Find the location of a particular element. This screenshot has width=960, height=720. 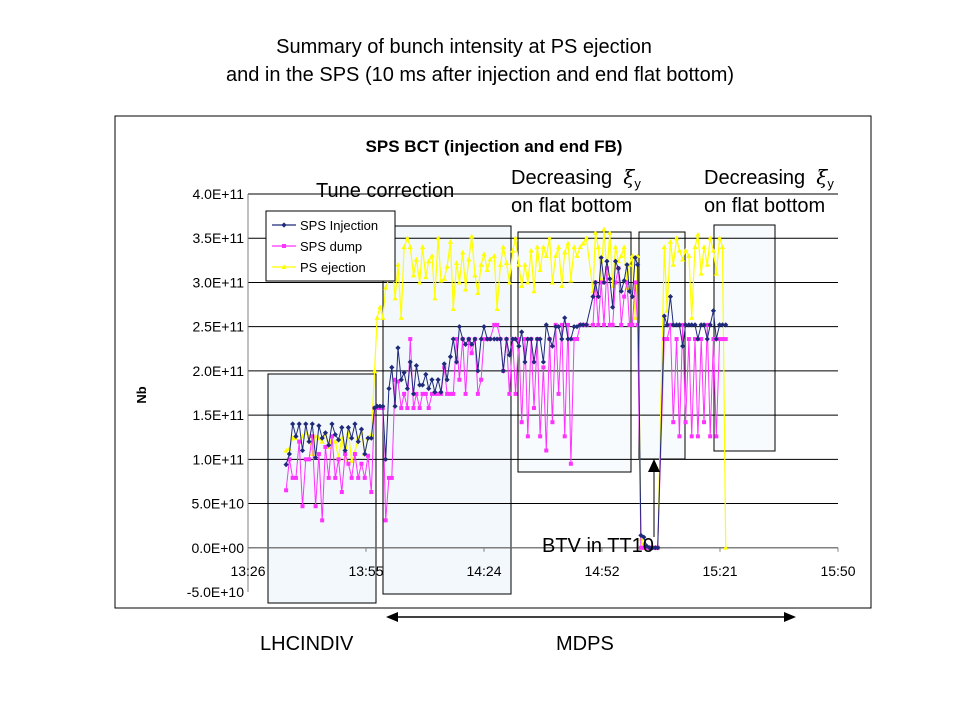

xi-subscript: y is located at coordinates (830, 183).